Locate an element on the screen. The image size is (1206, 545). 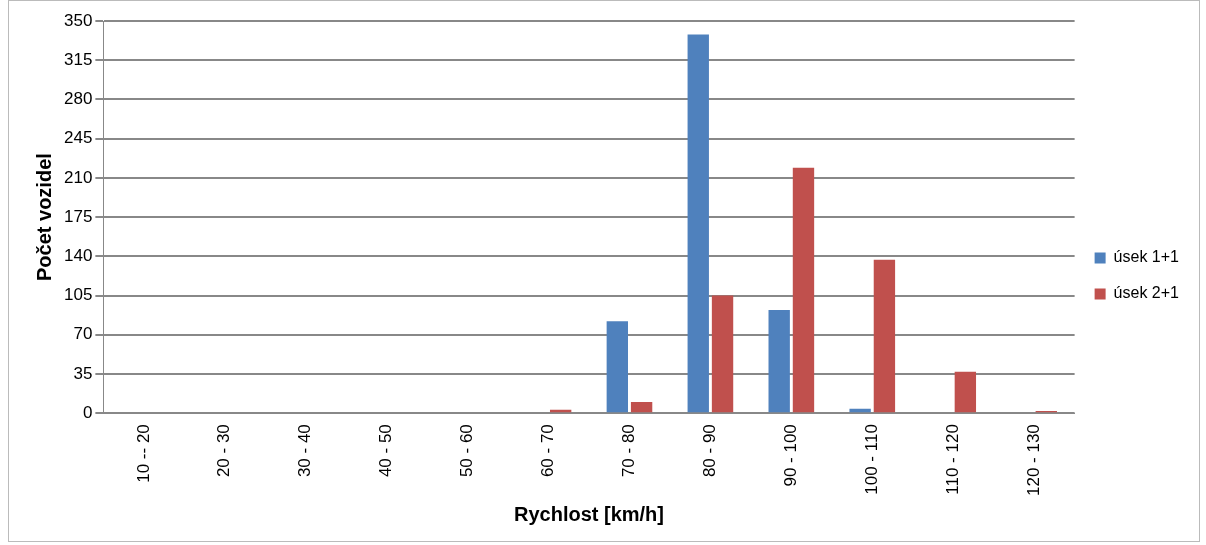
y-tick-label: 175 is located at coordinates (78, 216).